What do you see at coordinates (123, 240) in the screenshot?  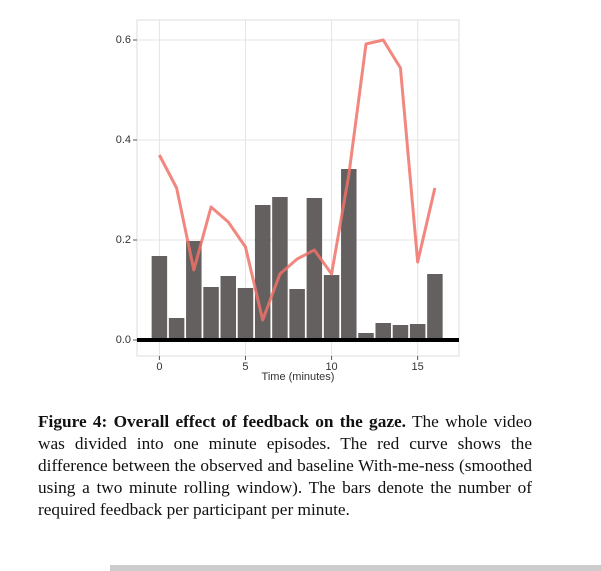 I see `y-tick-label: 0.2` at bounding box center [123, 240].